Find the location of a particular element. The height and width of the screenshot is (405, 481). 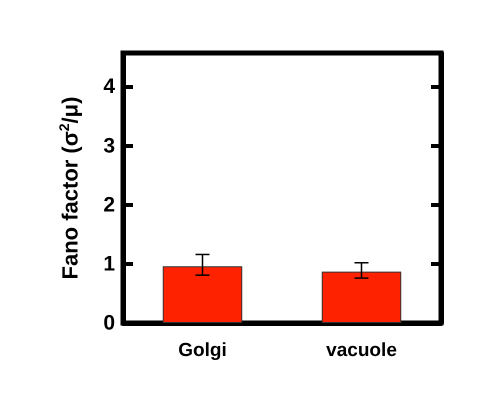

y-axis-title: Fano factor (σ2/μ) is located at coordinates (69, 188).